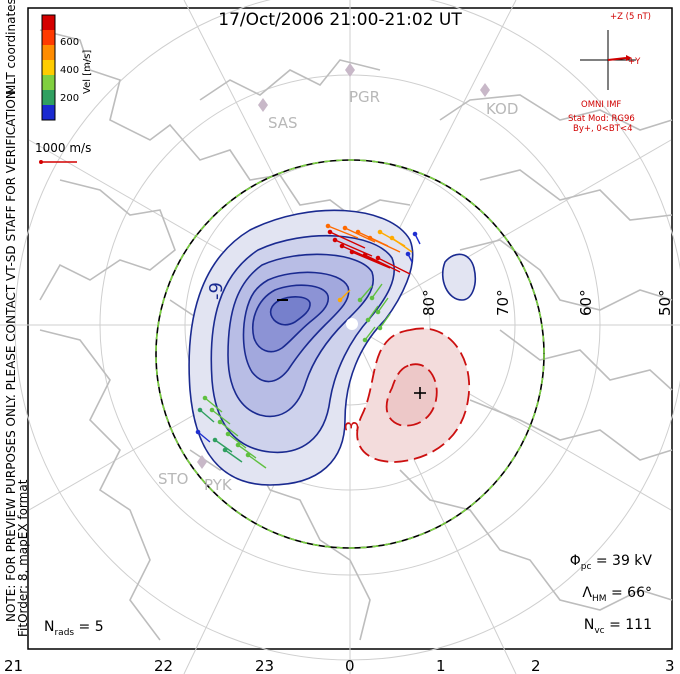 This screenshot has height=674, width=680. Describe the element at coordinates (202, 462) in the screenshot. I see `station-marker-sto` at that location.